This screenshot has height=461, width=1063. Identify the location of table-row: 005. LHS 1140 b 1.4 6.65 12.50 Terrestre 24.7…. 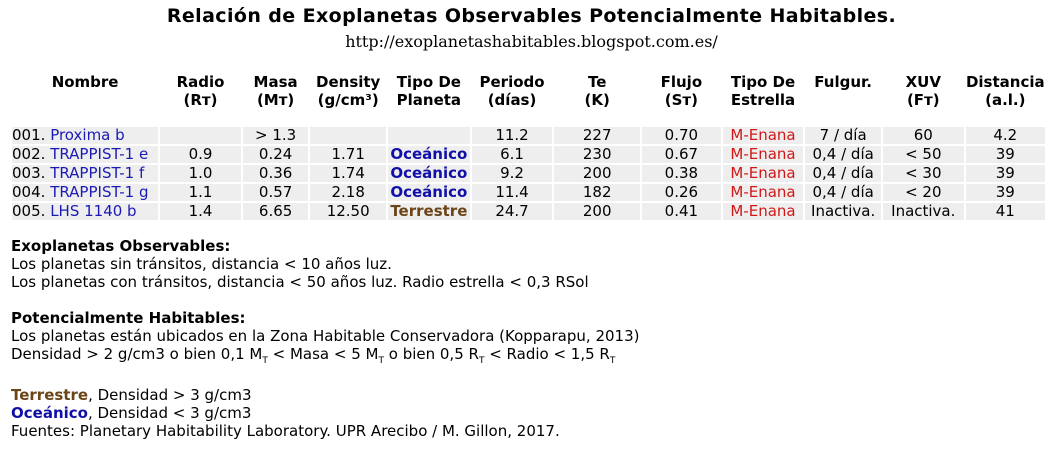
(528, 211).